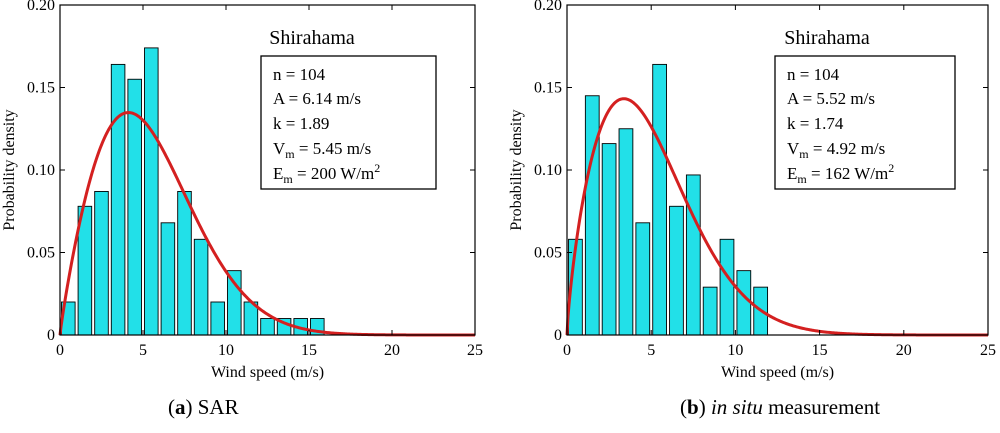  Describe the element at coordinates (299, 74) in the screenshot. I see `chart-0-stat-n: n = 104` at that location.